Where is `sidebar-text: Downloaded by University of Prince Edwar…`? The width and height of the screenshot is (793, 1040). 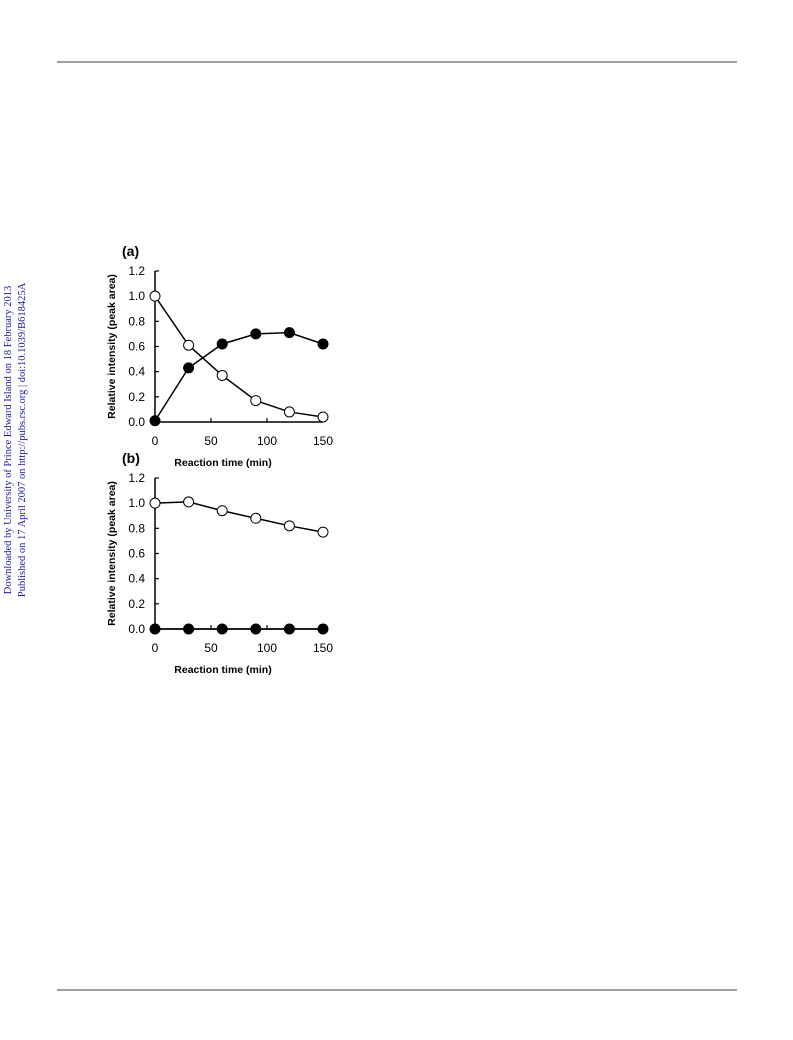
sidebar-text: Downloaded by University of Prince Edwar… is located at coordinates (8, 440).